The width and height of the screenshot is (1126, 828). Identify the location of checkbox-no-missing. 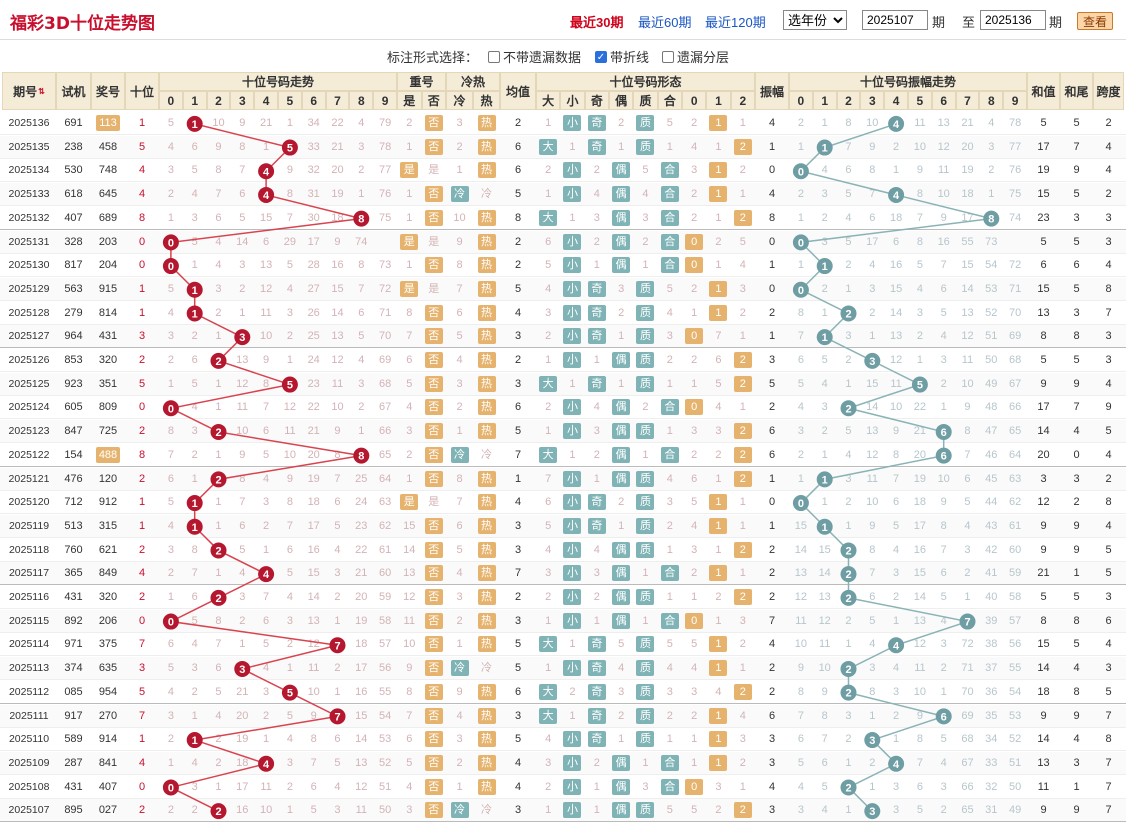
(494, 56).